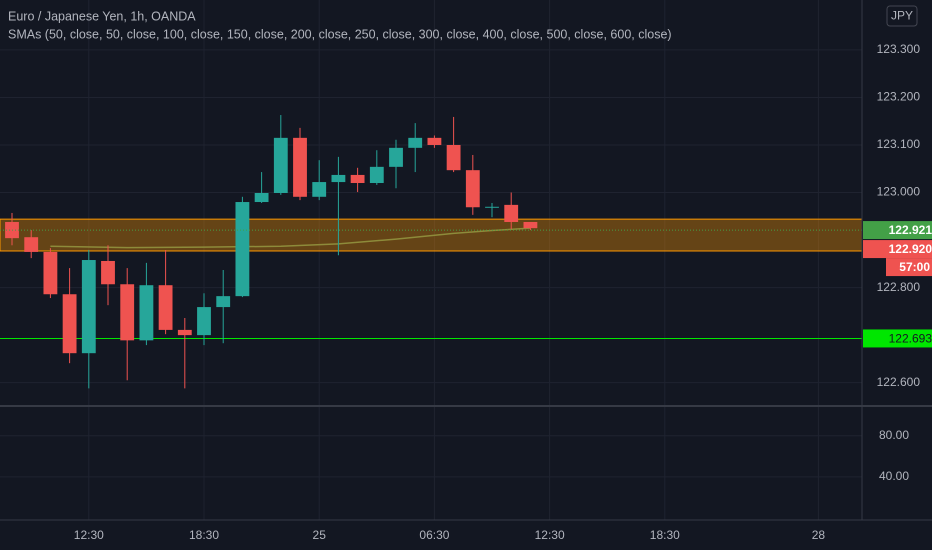 The image size is (932, 550). What do you see at coordinates (899, 287) in the screenshot?
I see `y-tick-label: 122.800` at bounding box center [899, 287].